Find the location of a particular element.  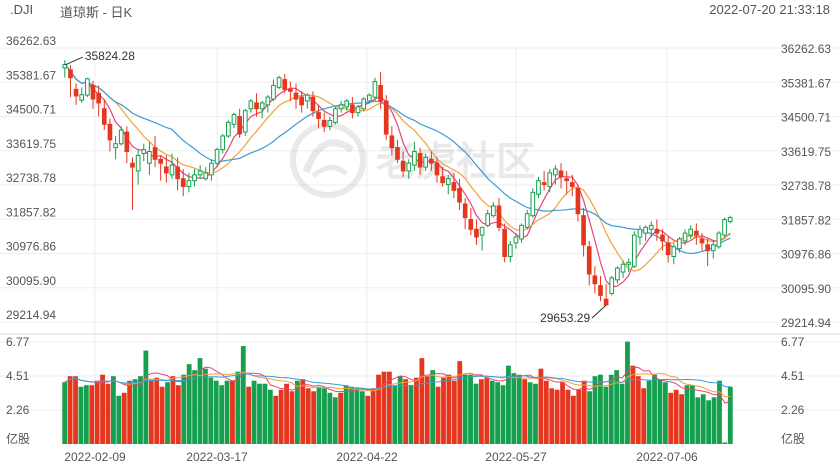

high-annotation-leader is located at coordinates (74, 61).